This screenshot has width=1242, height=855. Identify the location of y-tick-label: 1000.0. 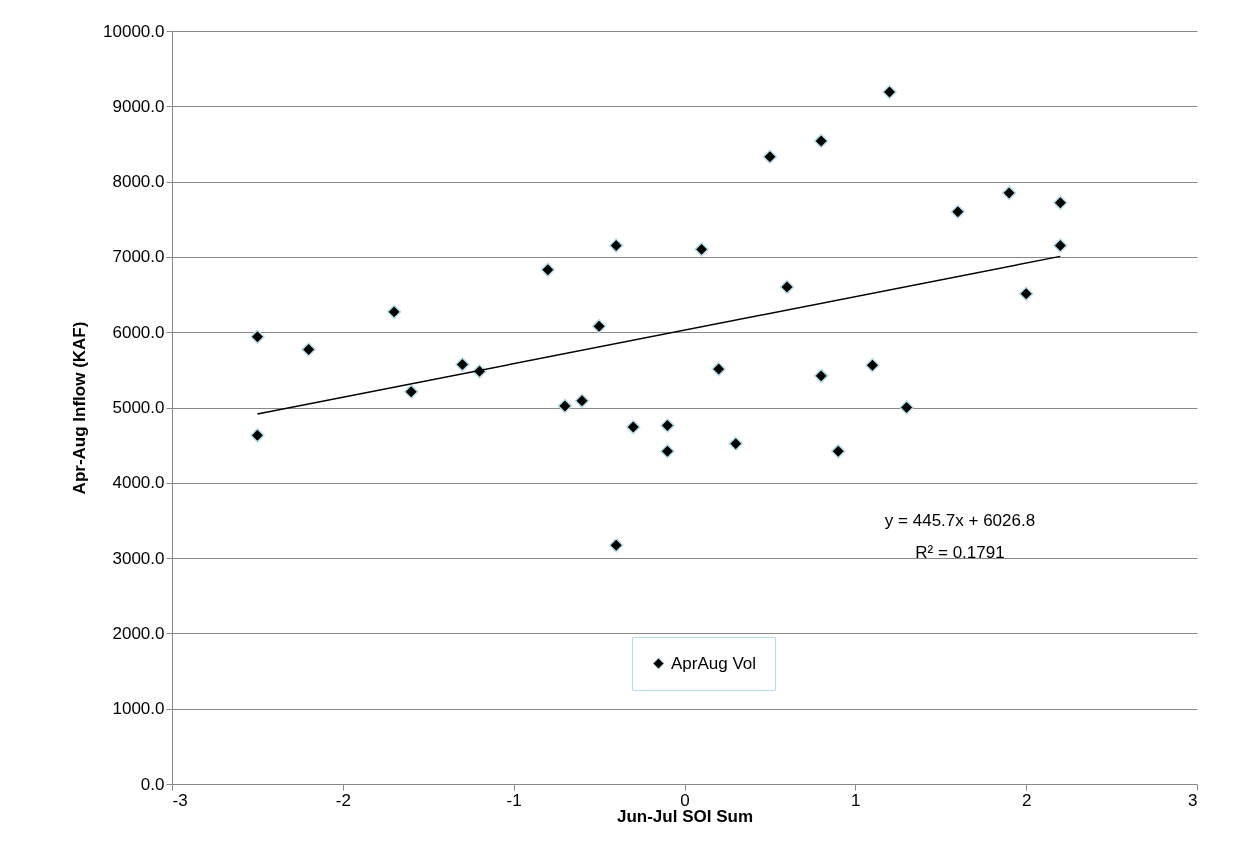
(138, 709).